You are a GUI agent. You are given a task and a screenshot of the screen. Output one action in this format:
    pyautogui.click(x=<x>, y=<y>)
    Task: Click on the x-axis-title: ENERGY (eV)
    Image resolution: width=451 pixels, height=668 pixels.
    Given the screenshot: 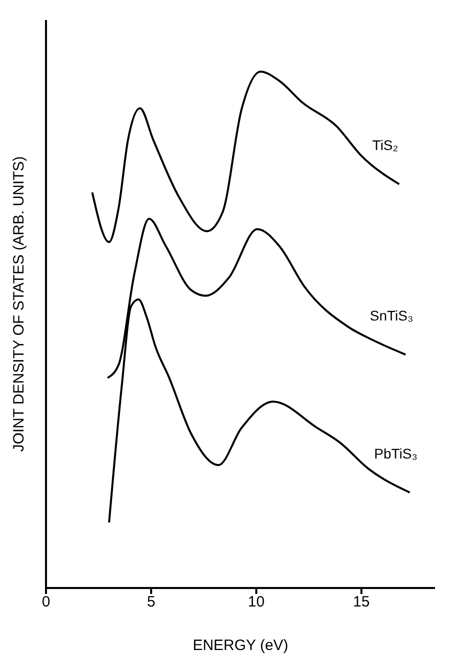 What is the action you would take?
    pyautogui.click(x=240, y=645)
    